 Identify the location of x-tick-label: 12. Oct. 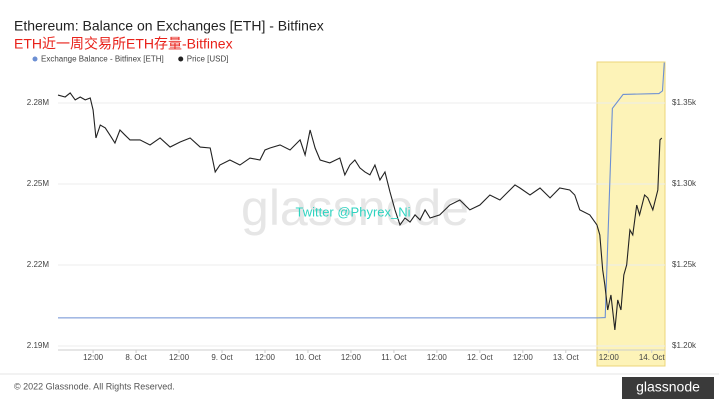
(480, 357).